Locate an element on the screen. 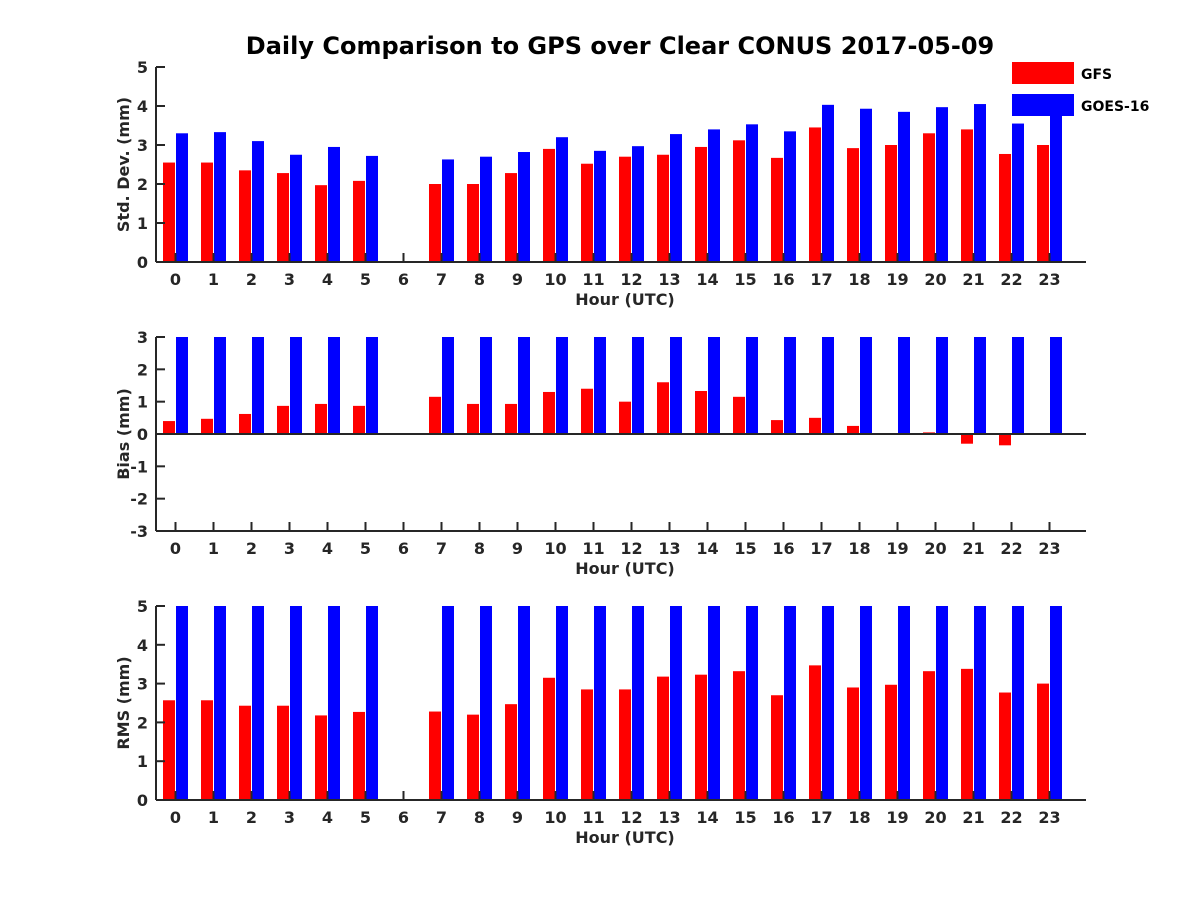  y-axis-label: RMS (mm) is located at coordinates (123, 702).